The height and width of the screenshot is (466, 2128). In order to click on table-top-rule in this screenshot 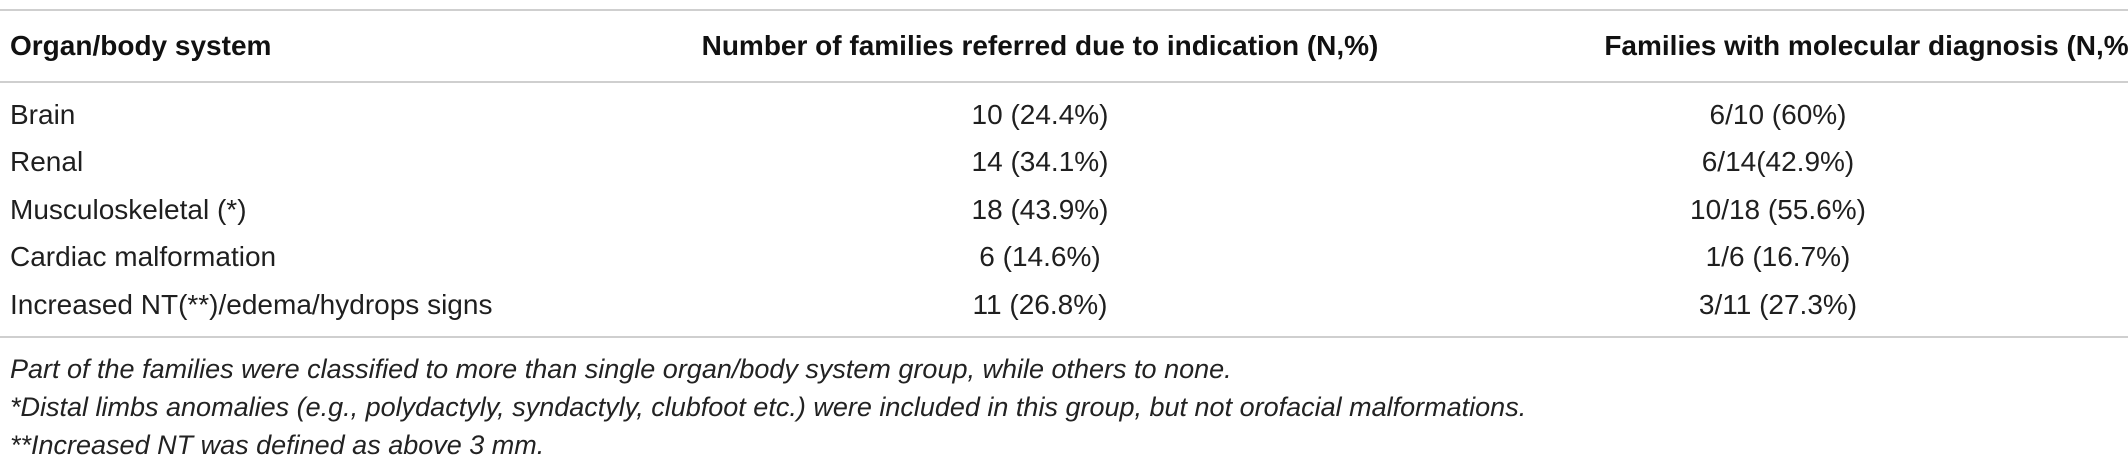, I will do `click(1064, 10)`.